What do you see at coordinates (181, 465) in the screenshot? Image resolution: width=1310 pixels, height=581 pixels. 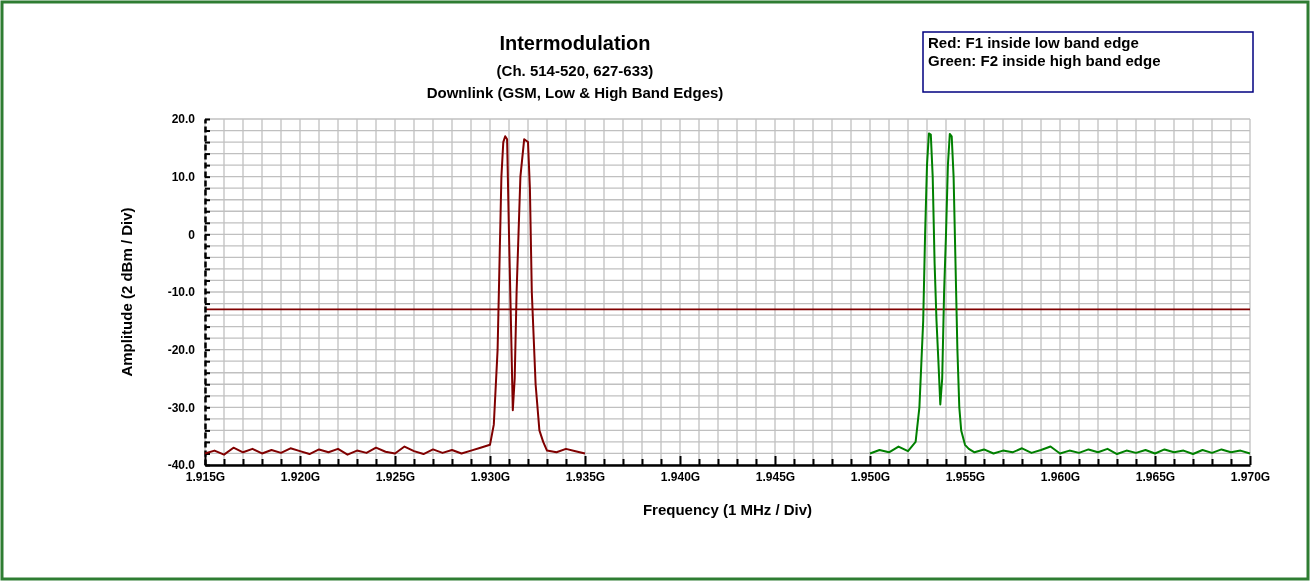 I see `y-tick-label: -40.0` at bounding box center [181, 465].